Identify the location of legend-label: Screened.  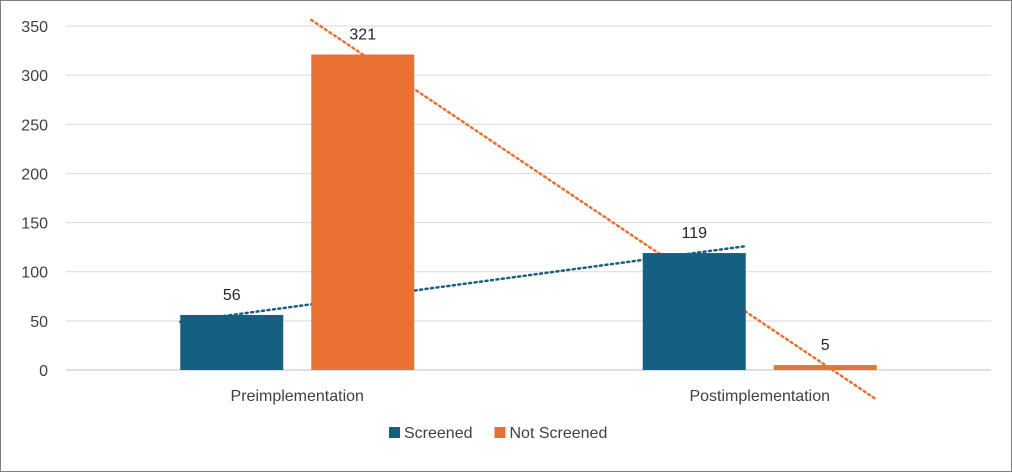
(438, 433).